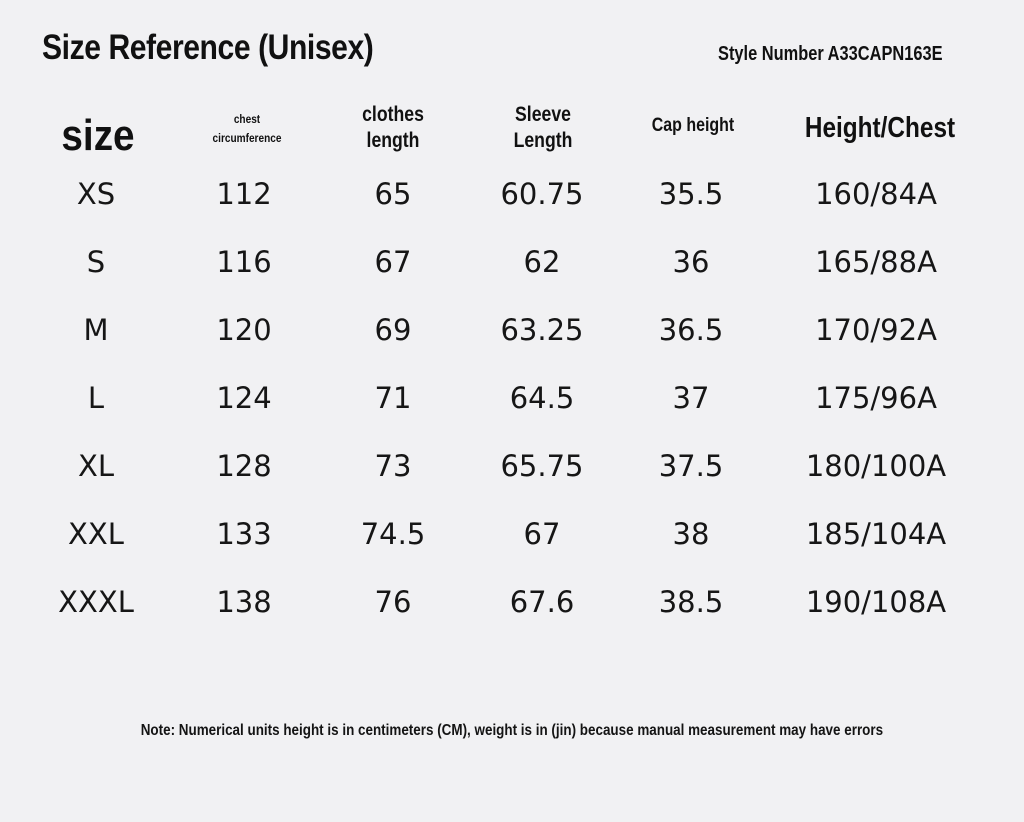  Describe the element at coordinates (691, 194) in the screenshot. I see `cell-cap-height: 35.5` at that location.